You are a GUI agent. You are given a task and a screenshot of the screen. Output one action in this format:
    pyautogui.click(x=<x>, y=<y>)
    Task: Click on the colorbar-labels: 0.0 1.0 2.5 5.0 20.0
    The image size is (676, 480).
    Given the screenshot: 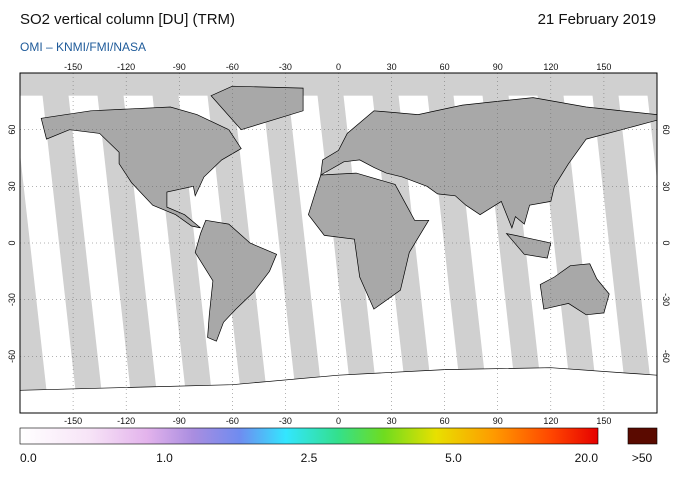 What is the action you would take?
    pyautogui.click(x=309, y=458)
    